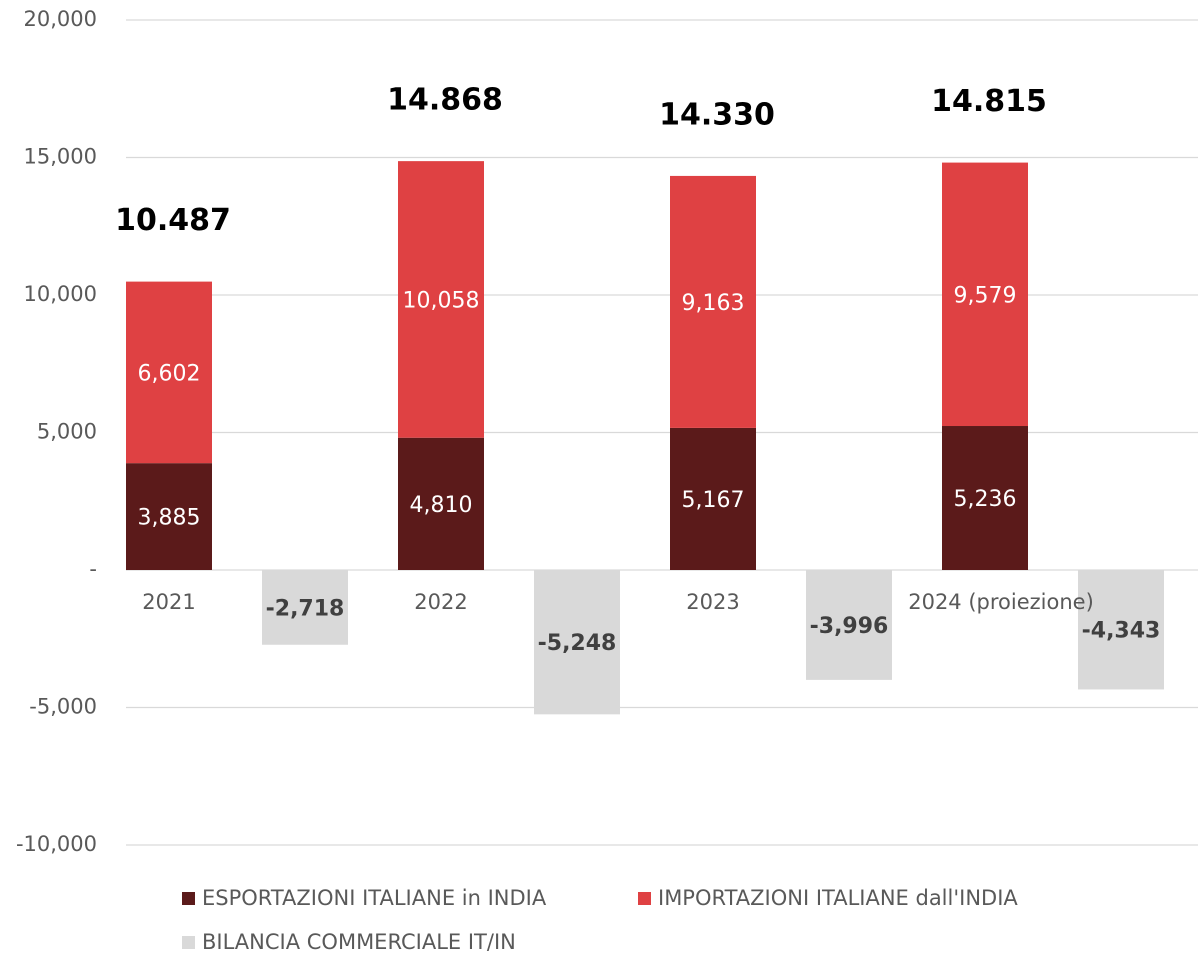 This screenshot has width=1198, height=954. I want to click on data-label: 9,163, so click(713, 303).